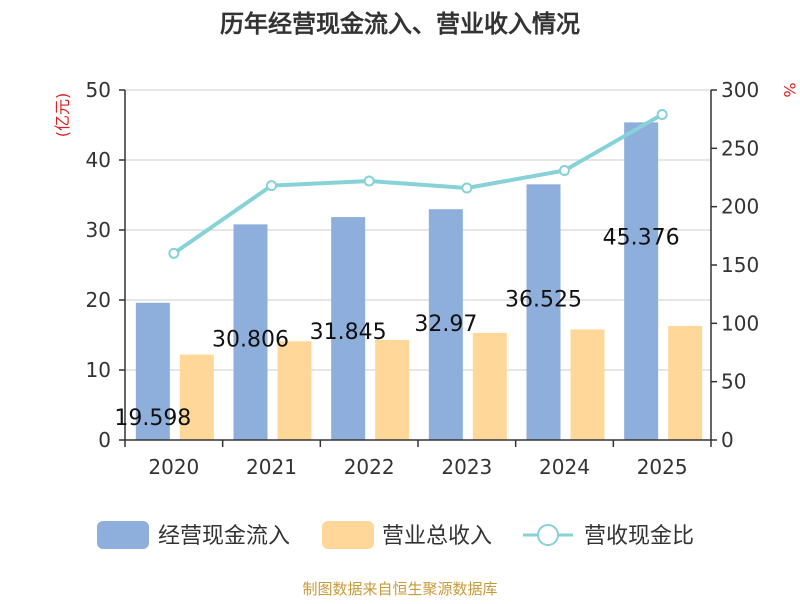 This screenshot has height=604, width=800. I want to click on x-tick-label: 2020, so click(173, 467).